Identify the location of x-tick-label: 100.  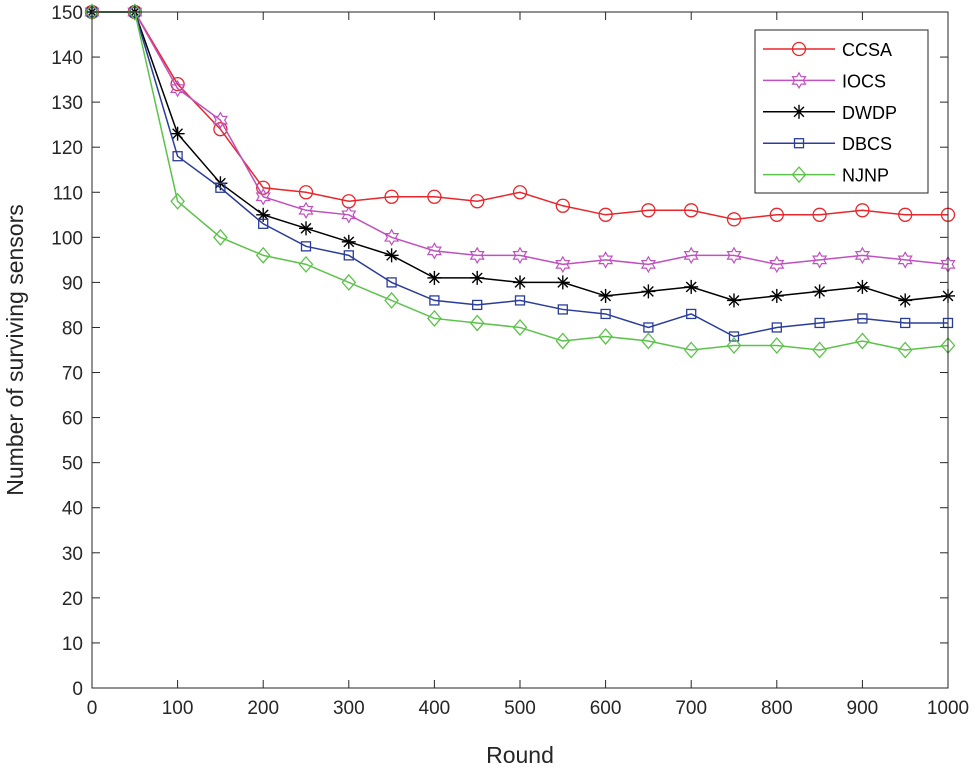
(178, 708).